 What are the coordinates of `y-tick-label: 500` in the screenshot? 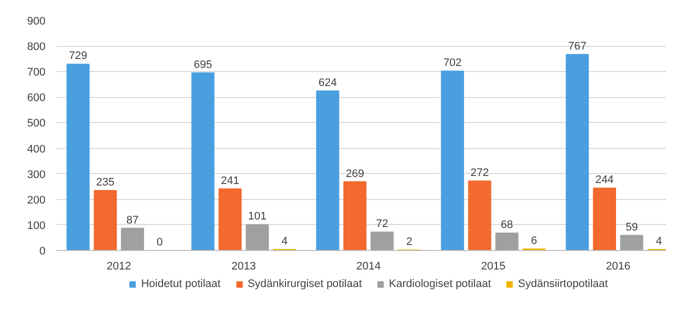 It's located at (36, 124).